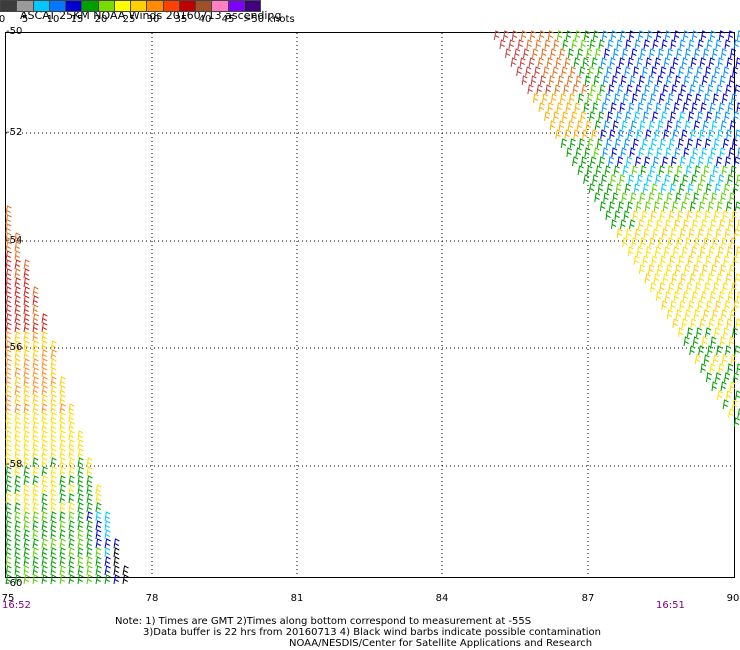 Image resolution: width=740 pixels, height=650 pixels. Describe the element at coordinates (14, 240) in the screenshot. I see `lat-label: -54` at that location.